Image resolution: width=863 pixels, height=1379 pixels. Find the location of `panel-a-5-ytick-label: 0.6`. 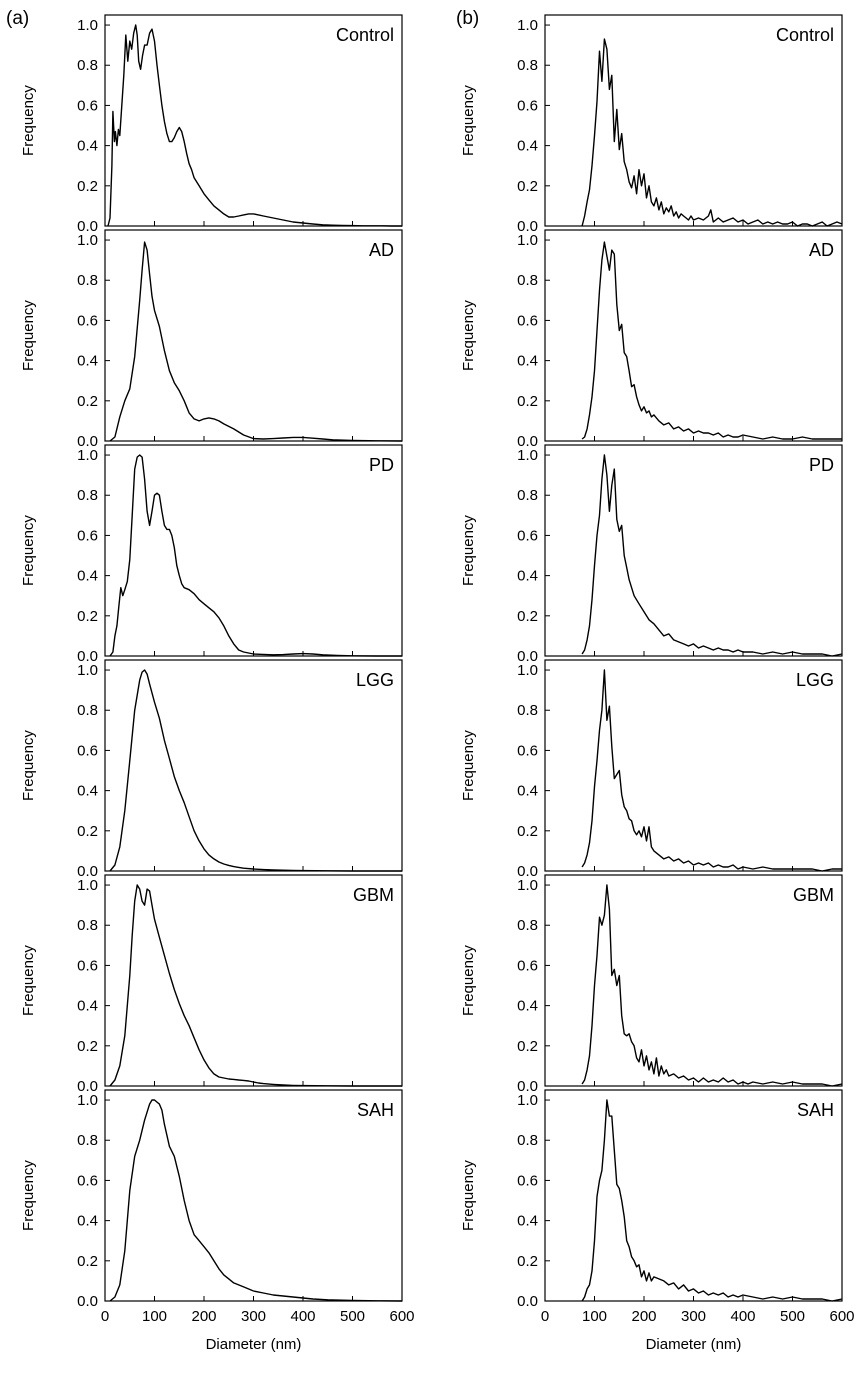

panel-a-5-ytick-label: 0.6 is located at coordinates (87, 1180).